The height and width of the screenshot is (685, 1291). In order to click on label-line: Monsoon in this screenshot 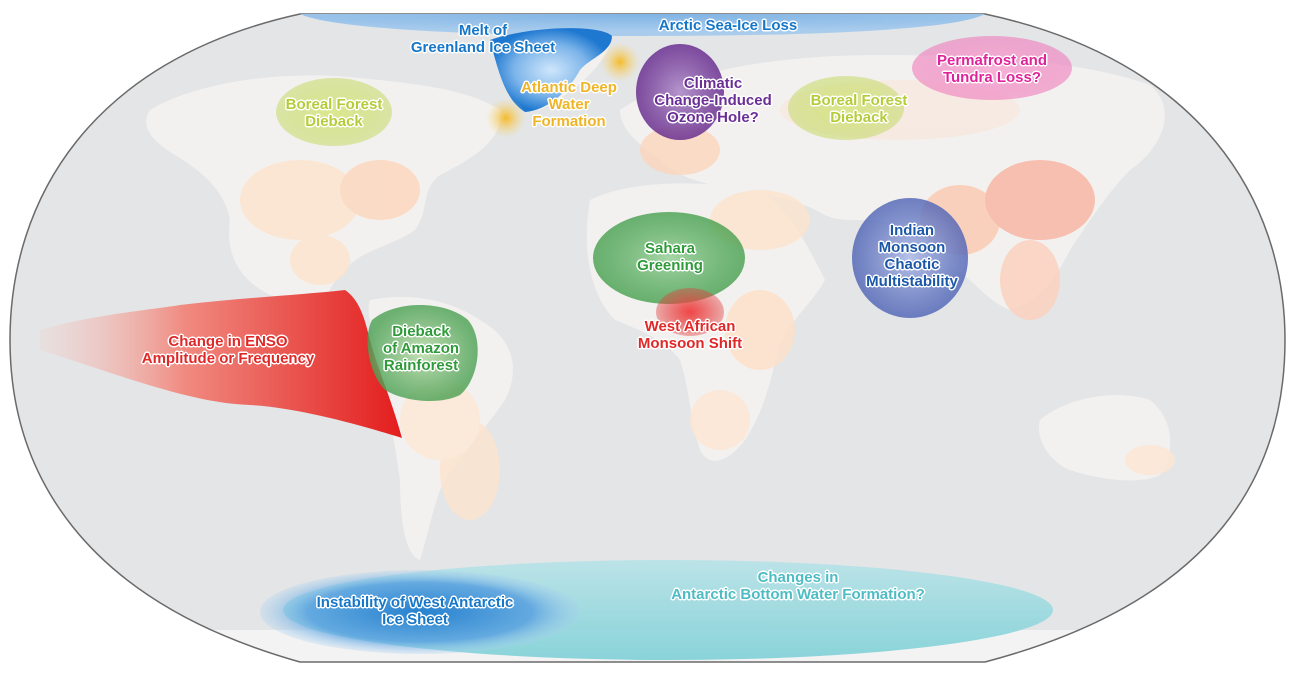, I will do `click(912, 247)`.